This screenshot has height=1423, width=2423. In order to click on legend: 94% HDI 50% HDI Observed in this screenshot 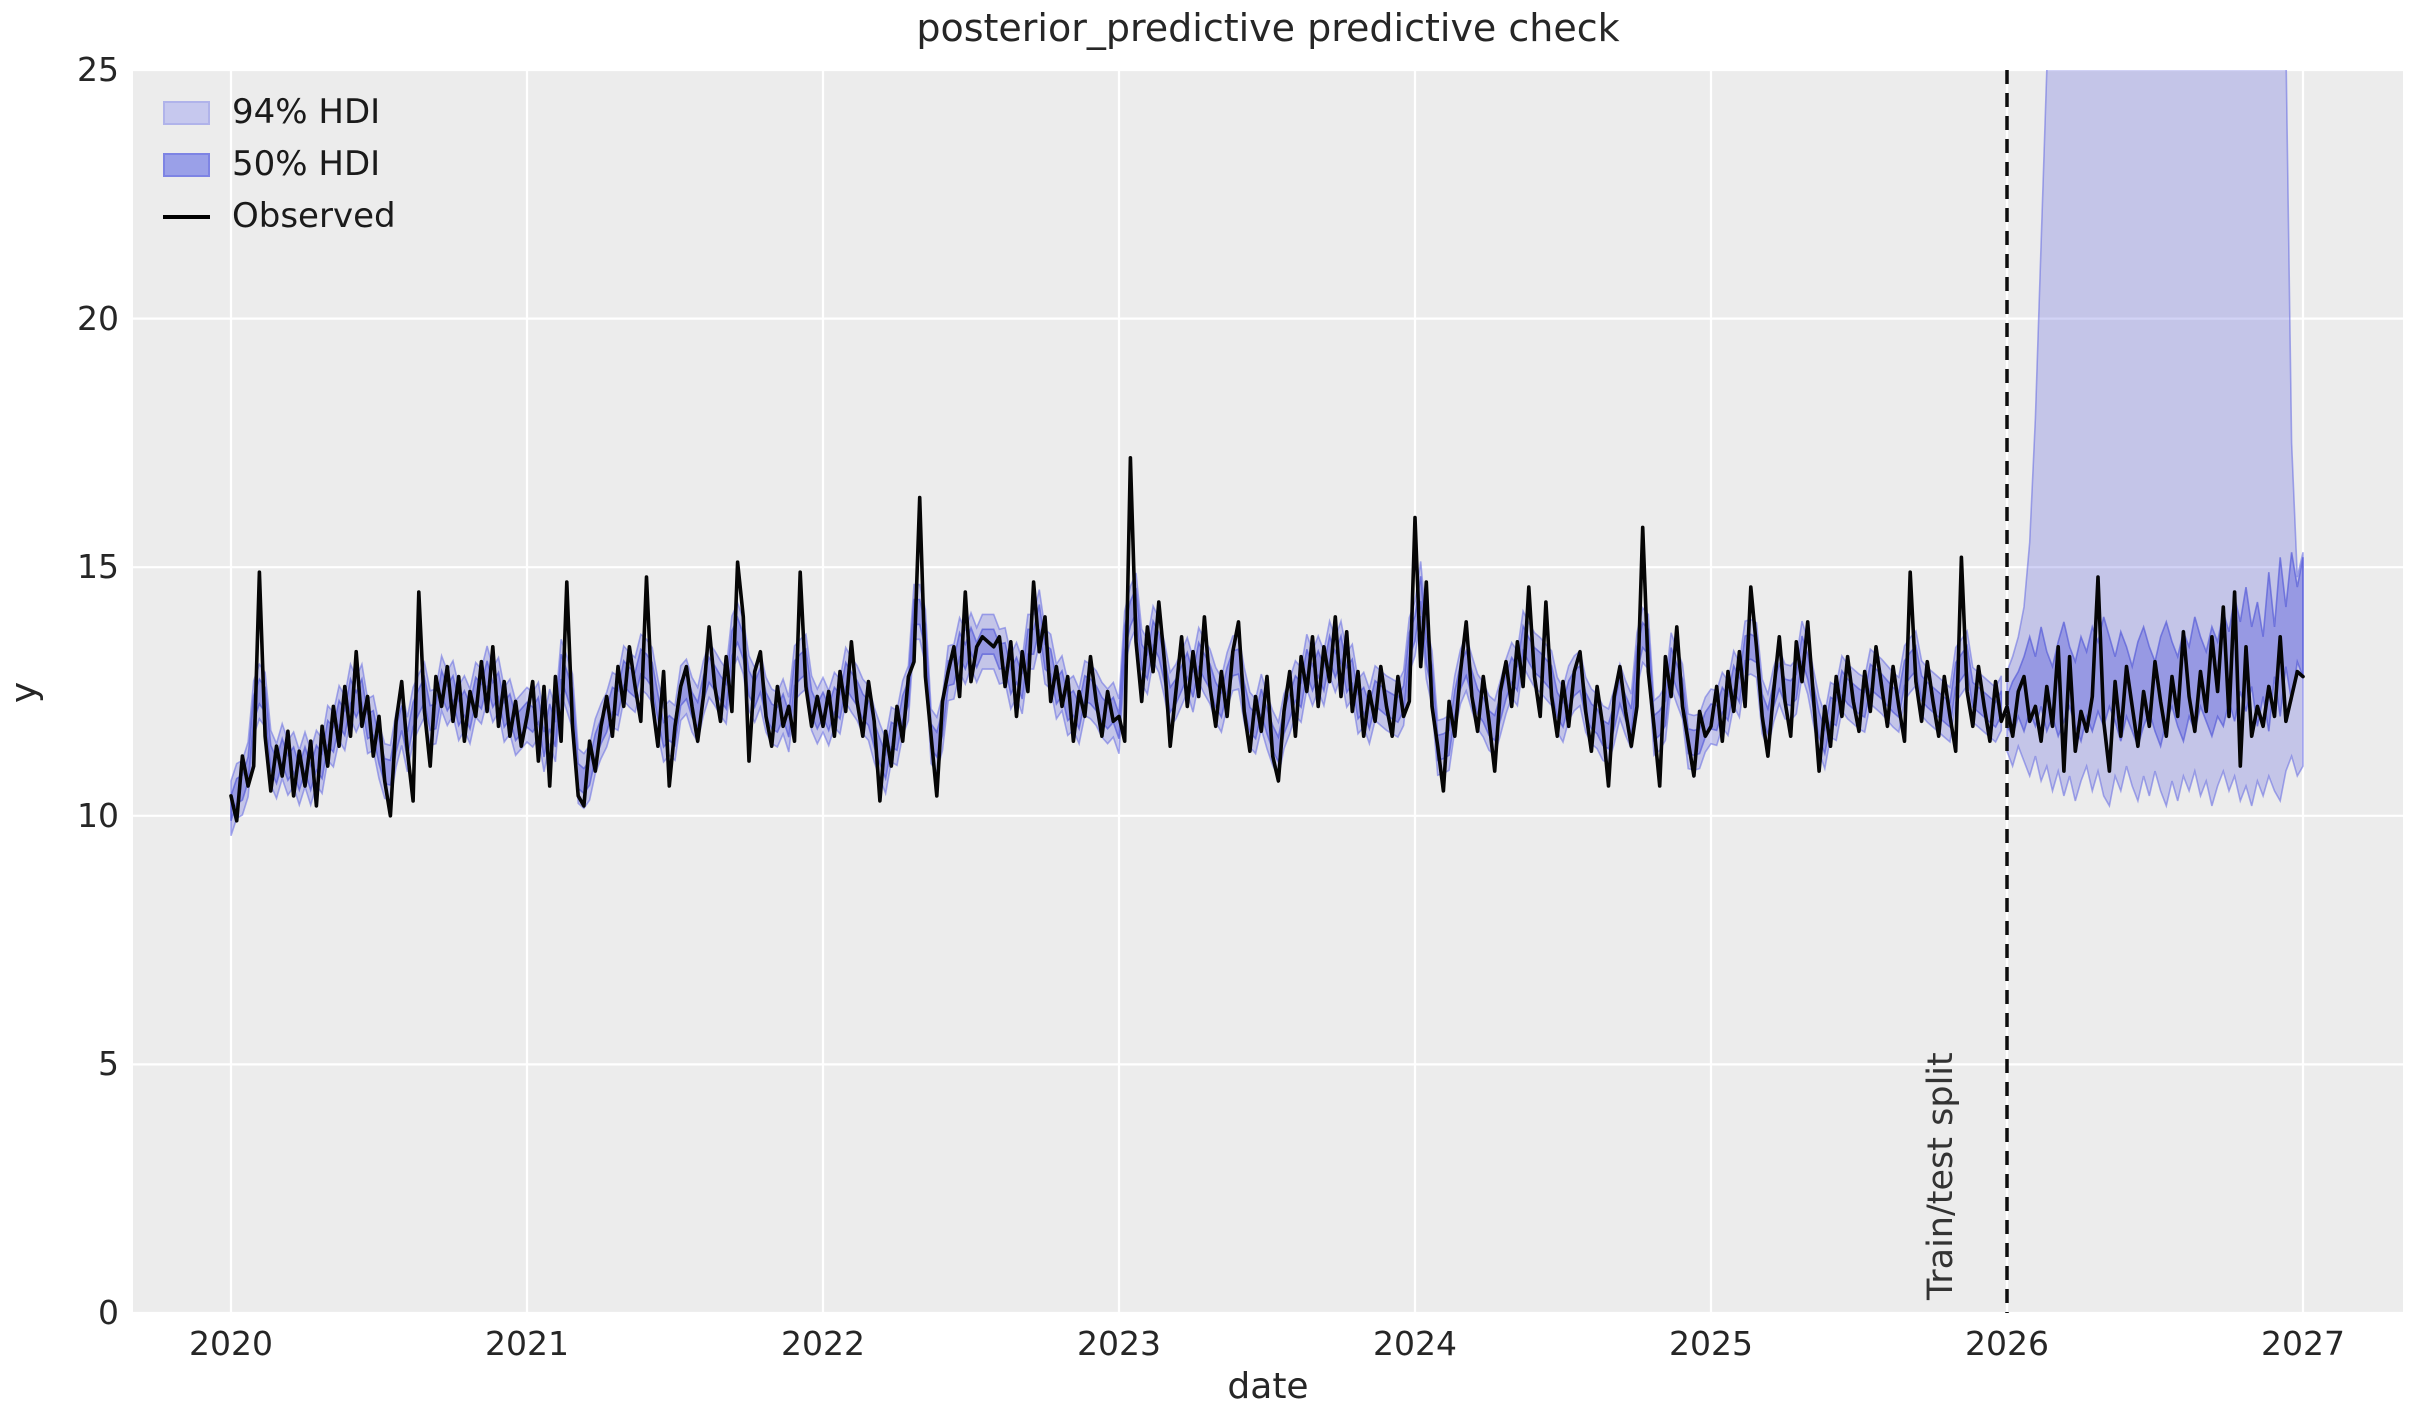, I will do `click(279, 172)`.